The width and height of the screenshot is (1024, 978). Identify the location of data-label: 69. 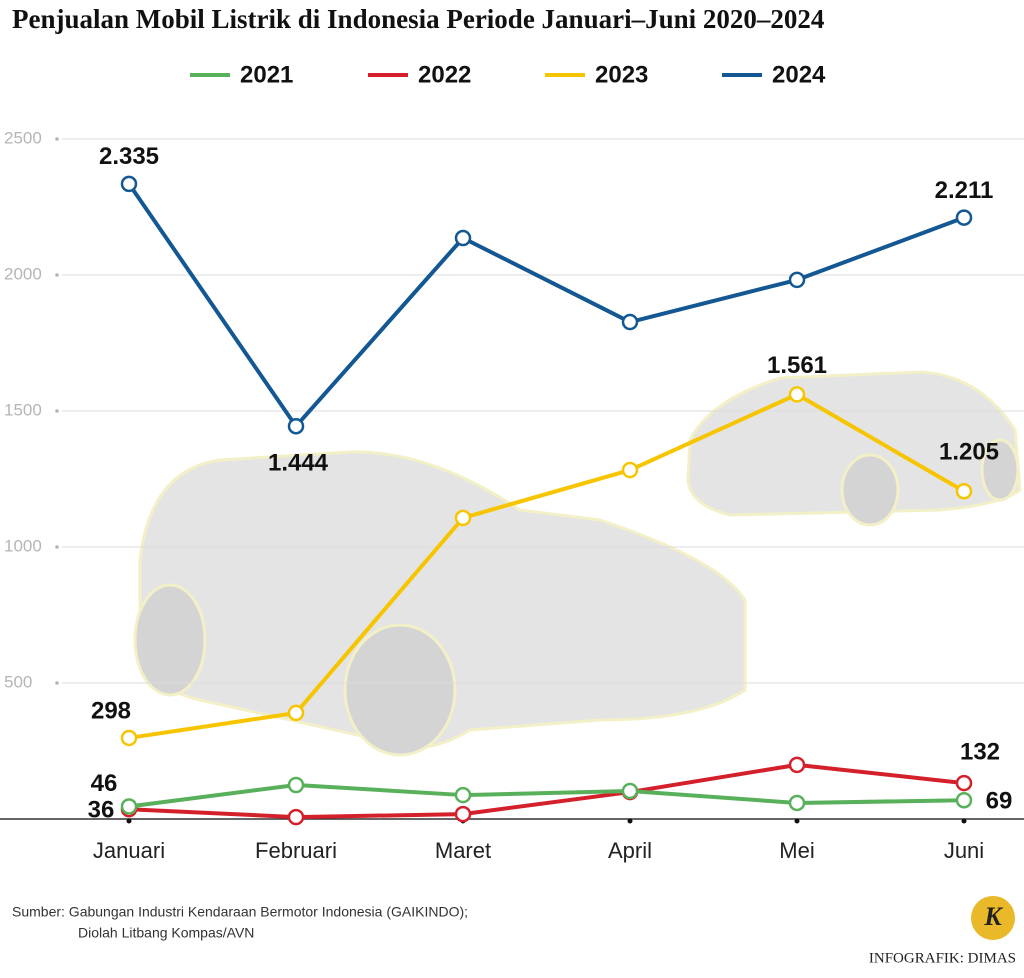
(999, 801).